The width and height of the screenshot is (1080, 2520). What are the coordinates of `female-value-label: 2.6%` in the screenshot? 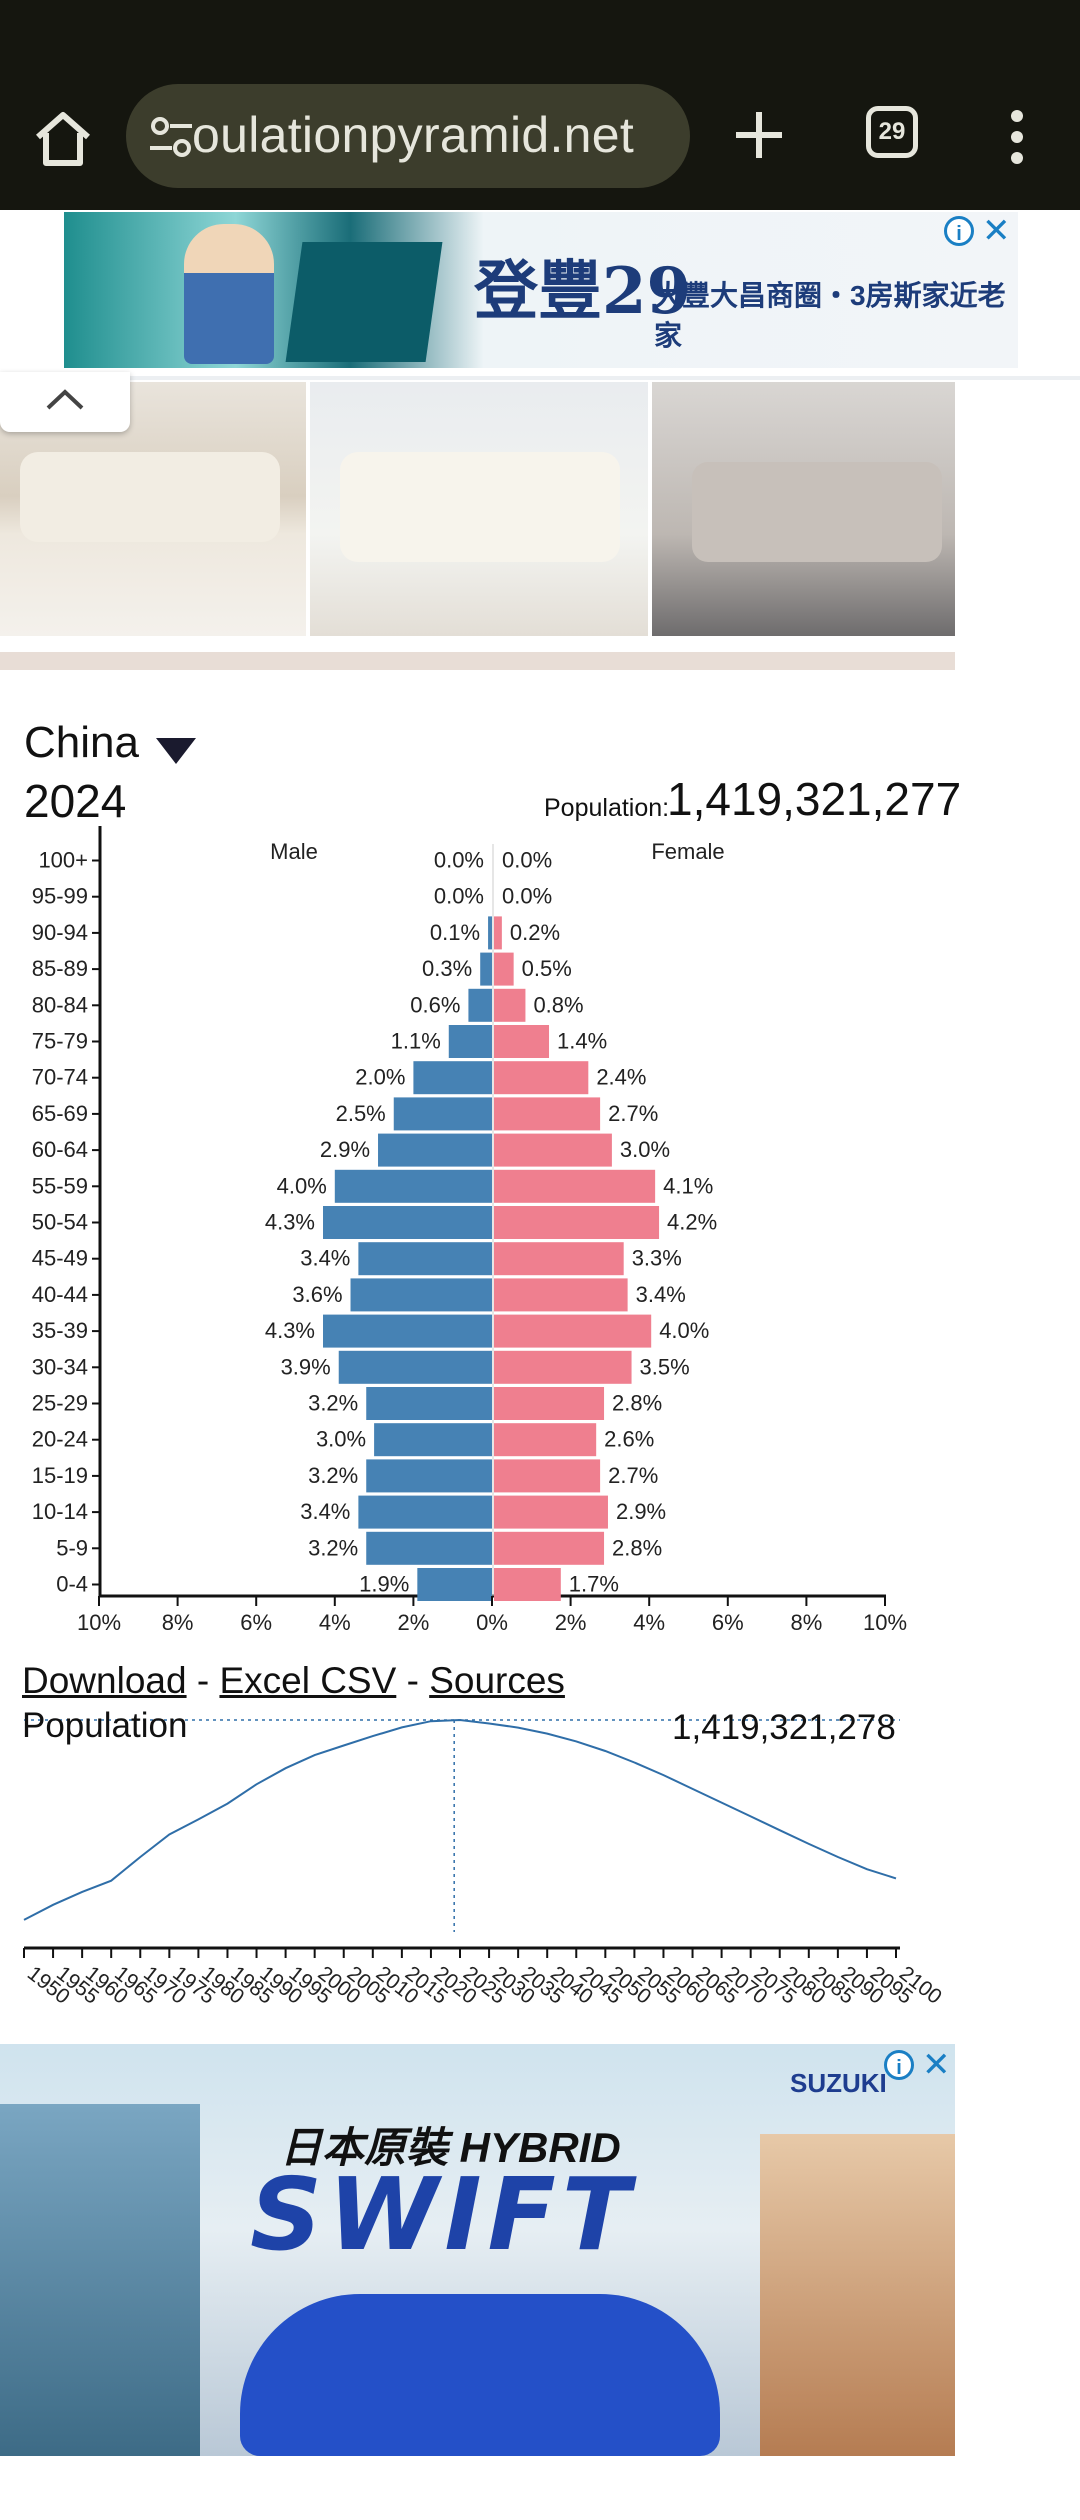 It's located at (629, 1439).